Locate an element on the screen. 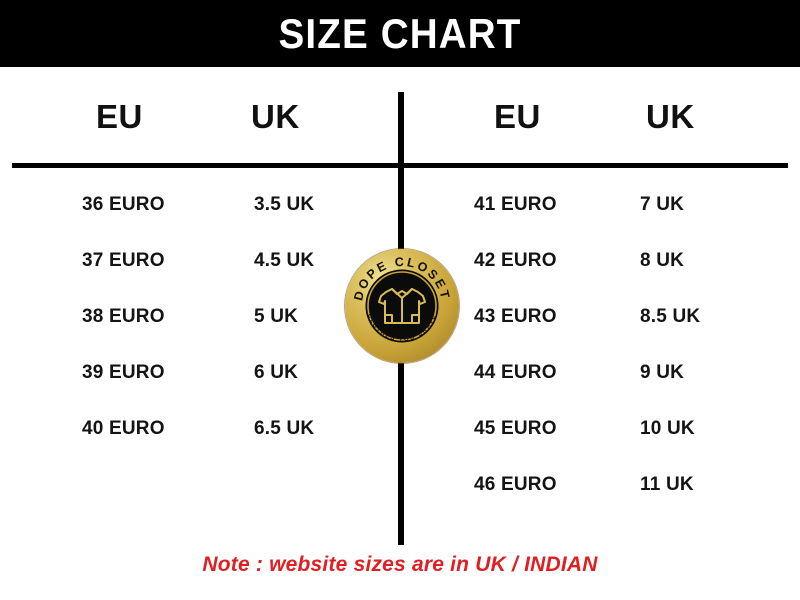 Image resolution: width=800 pixels, height=600 pixels. table-cell: 4.5 UK is located at coordinates (284, 260).